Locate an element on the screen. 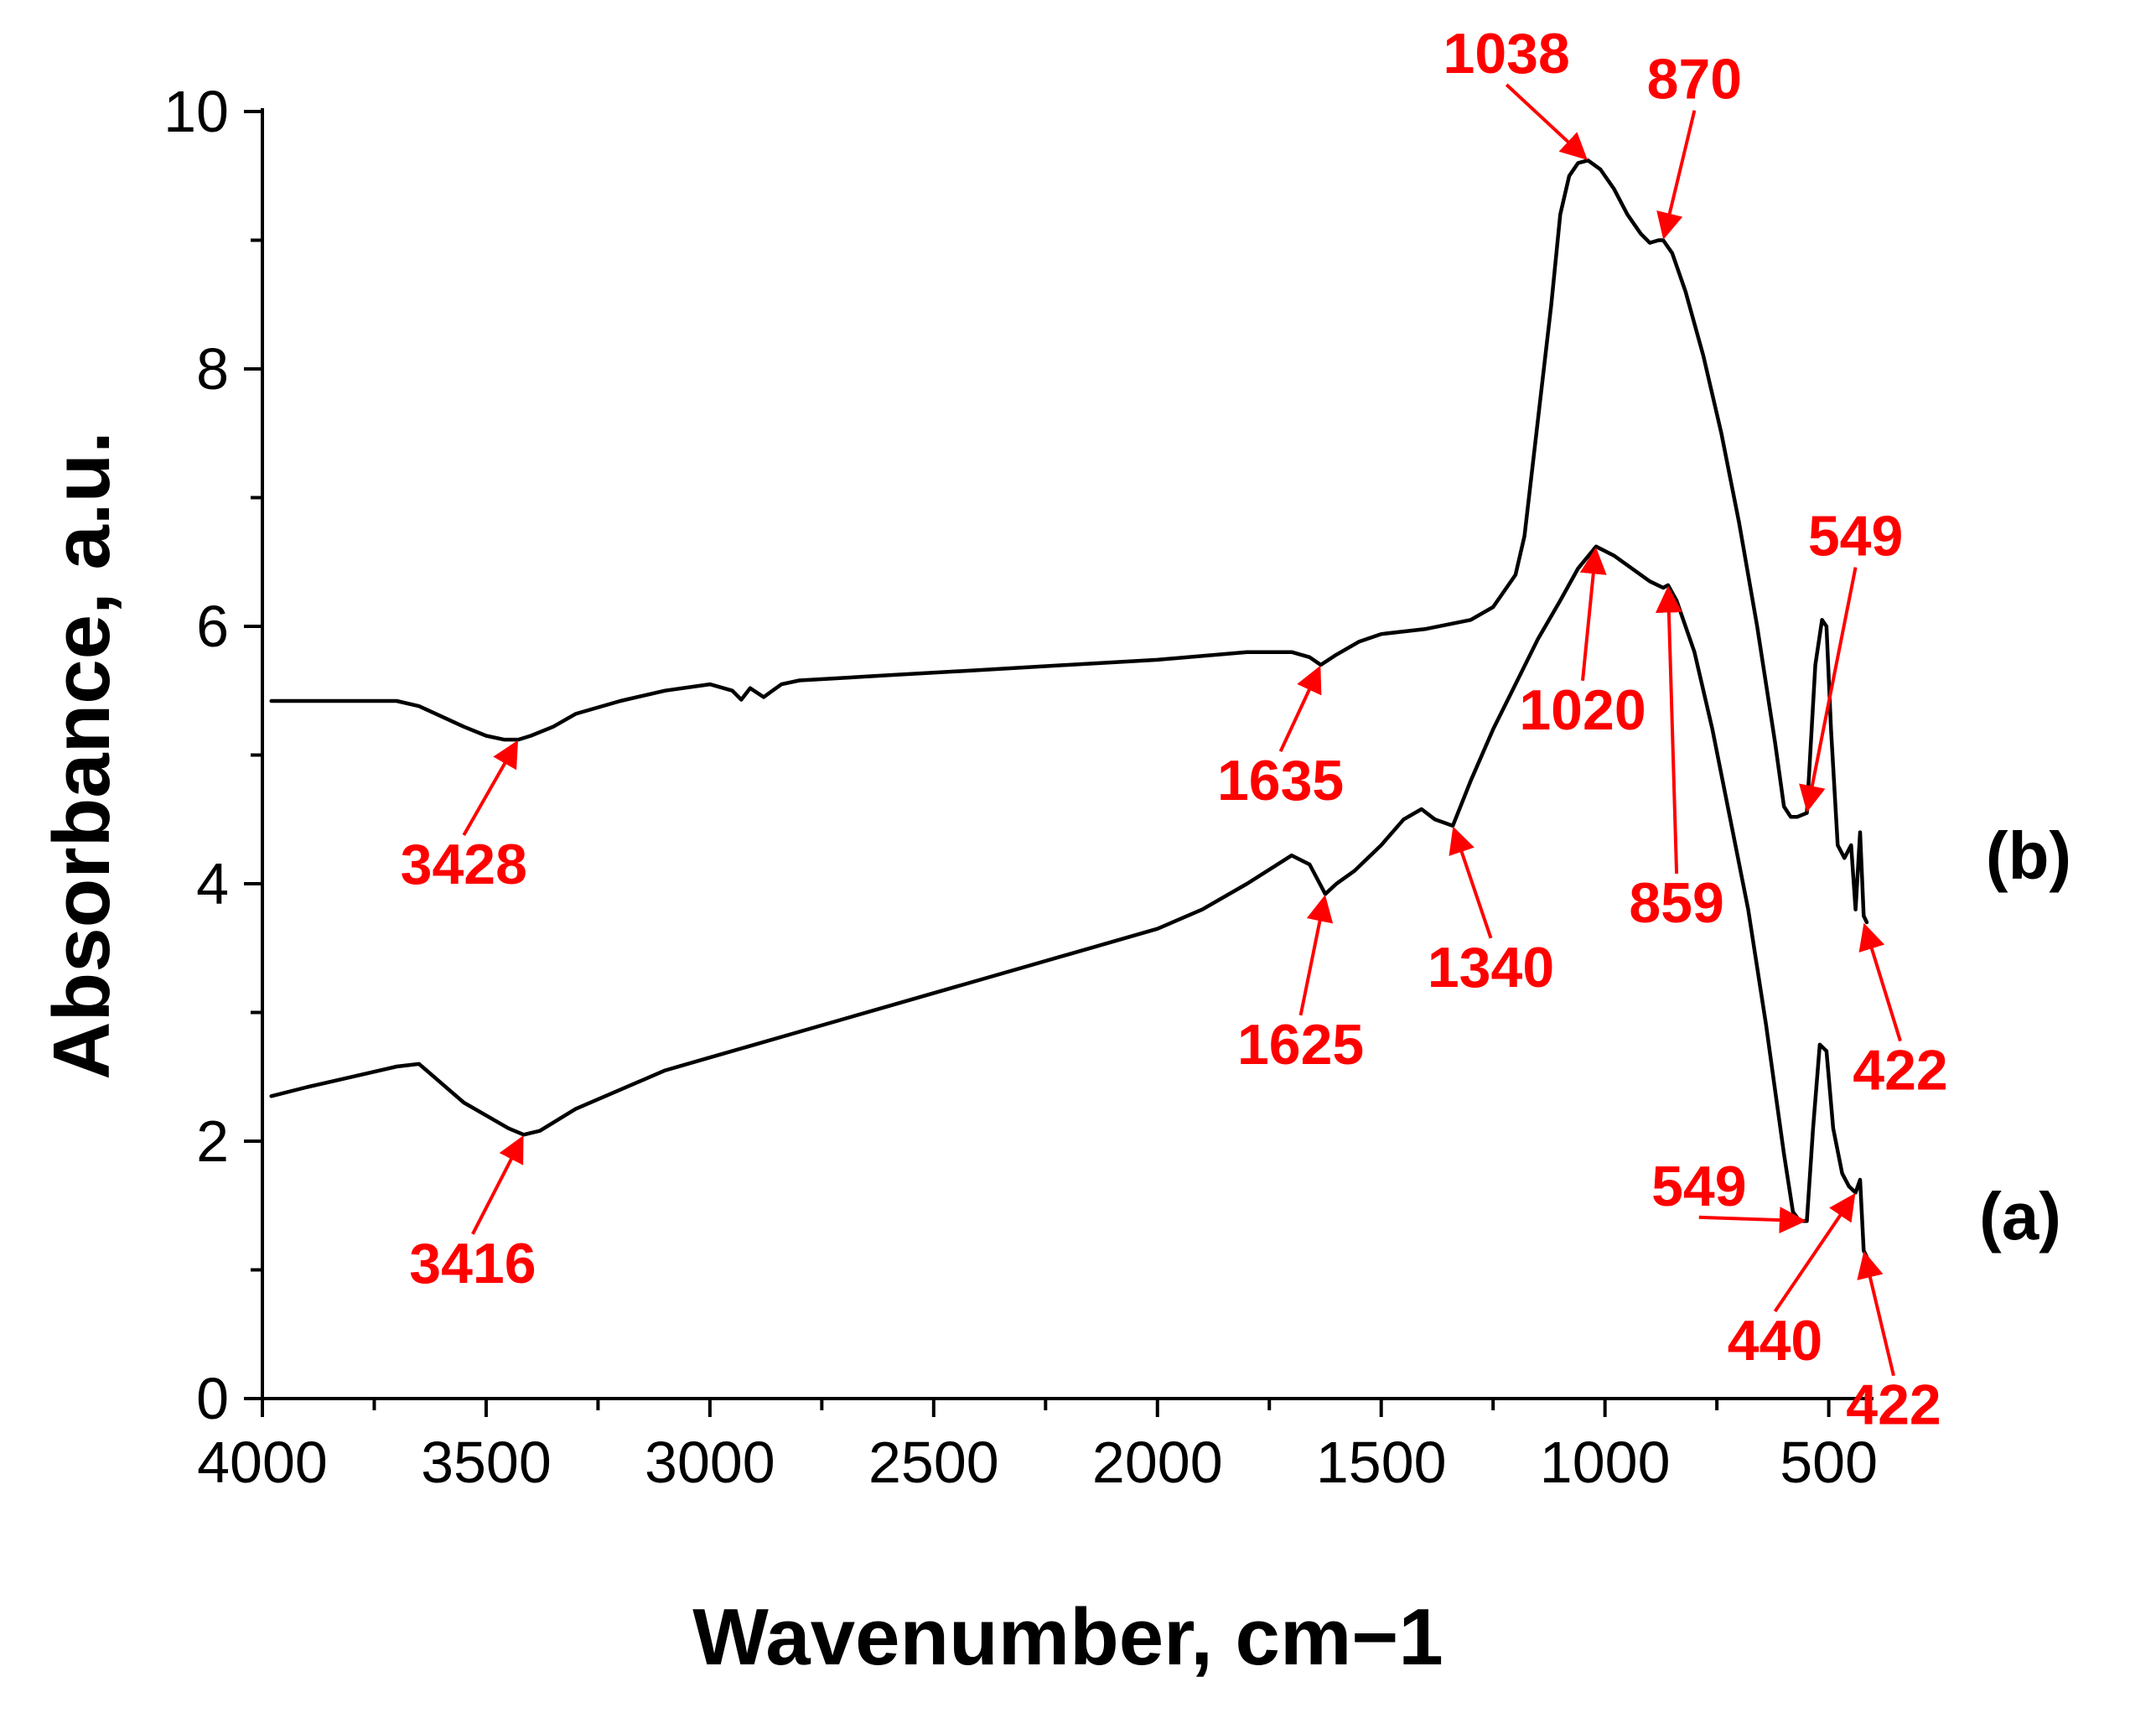 The height and width of the screenshot is (1713, 2156). peak-label: 3428 is located at coordinates (464, 864).